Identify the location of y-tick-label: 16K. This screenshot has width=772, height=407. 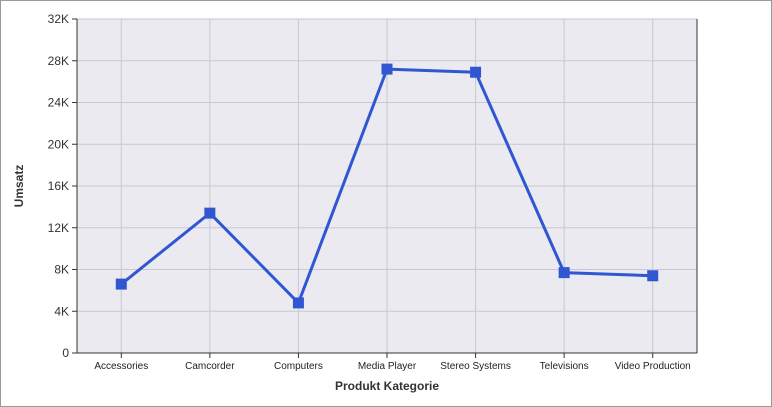
(58, 186).